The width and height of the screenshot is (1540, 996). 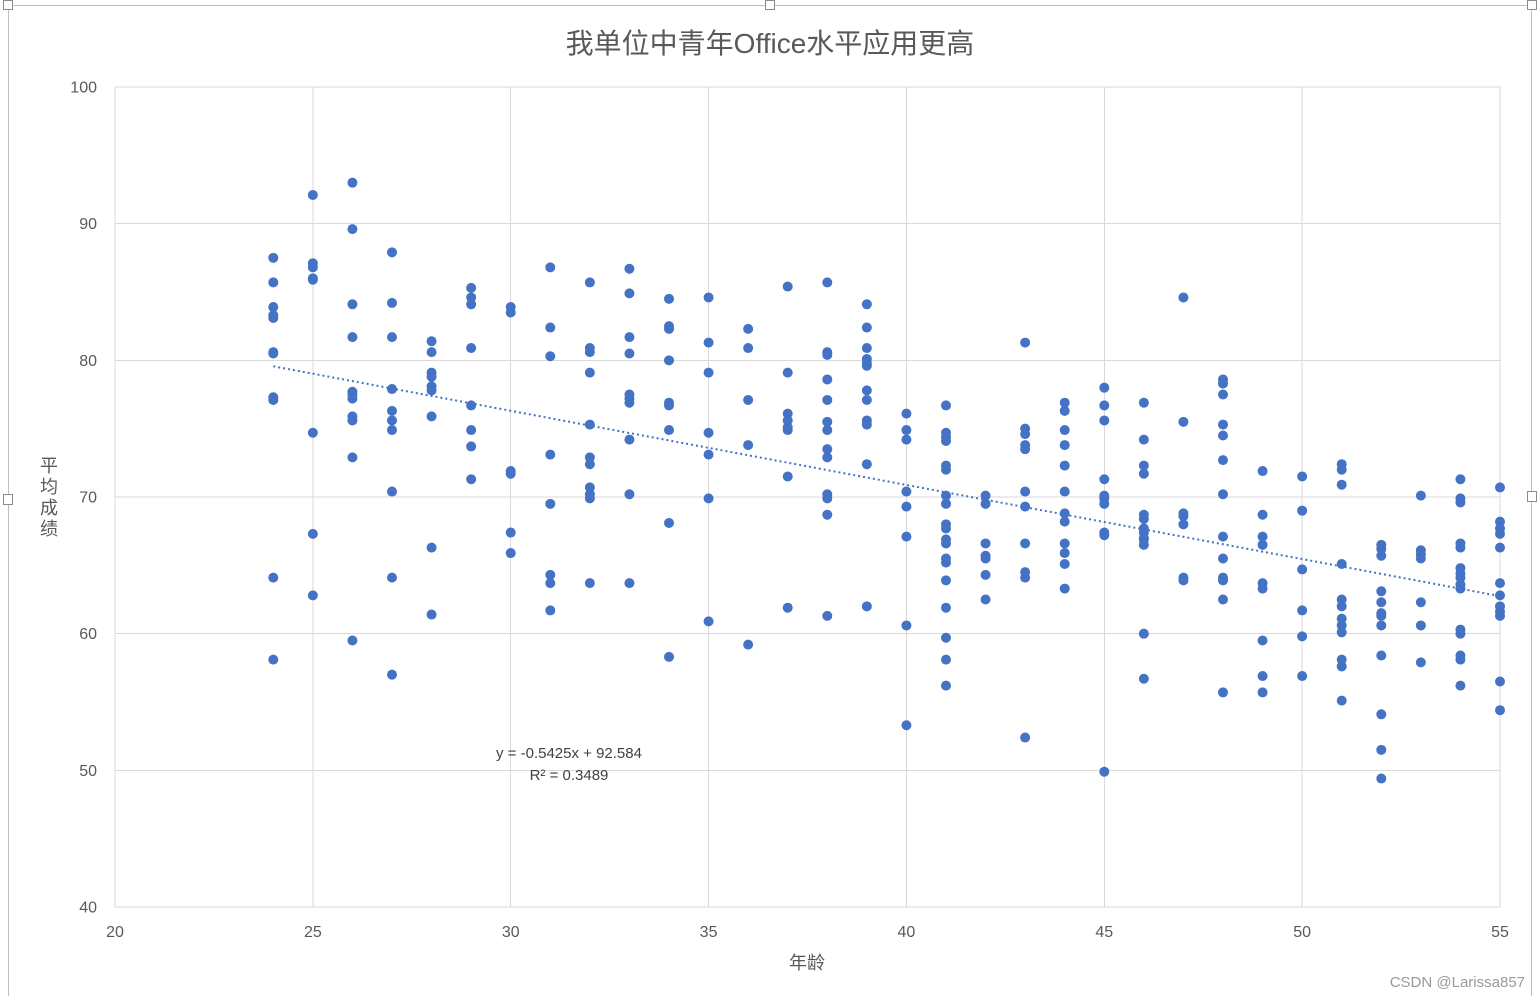 What do you see at coordinates (569, 753) in the screenshot?
I see `trendline-equation: y = -0.5425x + 92.584` at bounding box center [569, 753].